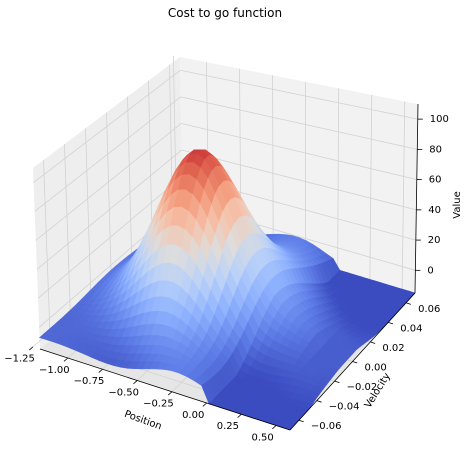 This screenshot has width=471, height=465. What do you see at coordinates (326, 426) in the screenshot?
I see `y-tick-label: −0.06` at bounding box center [326, 426].